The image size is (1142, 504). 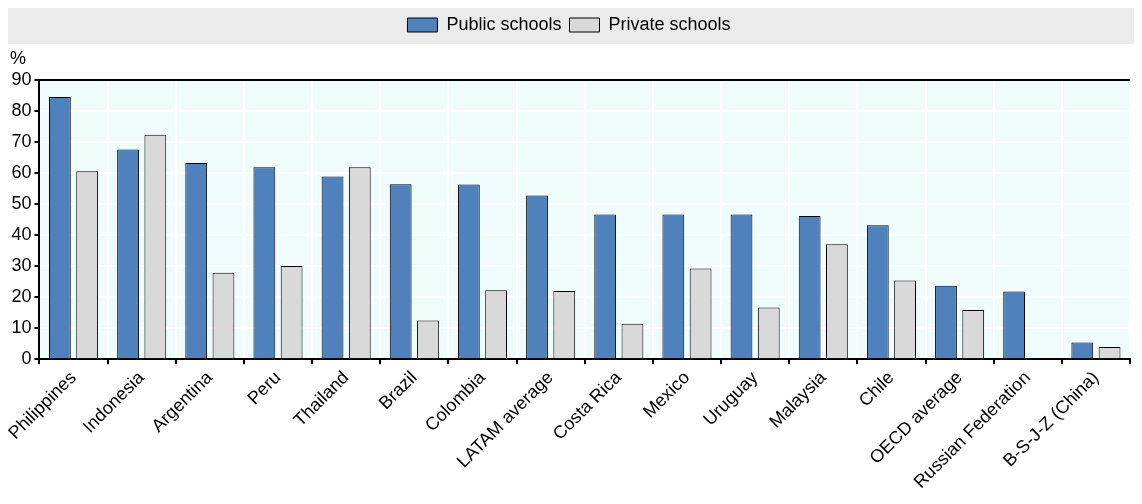 What do you see at coordinates (21, 110) in the screenshot?
I see `y-tick-label: 80` at bounding box center [21, 110].